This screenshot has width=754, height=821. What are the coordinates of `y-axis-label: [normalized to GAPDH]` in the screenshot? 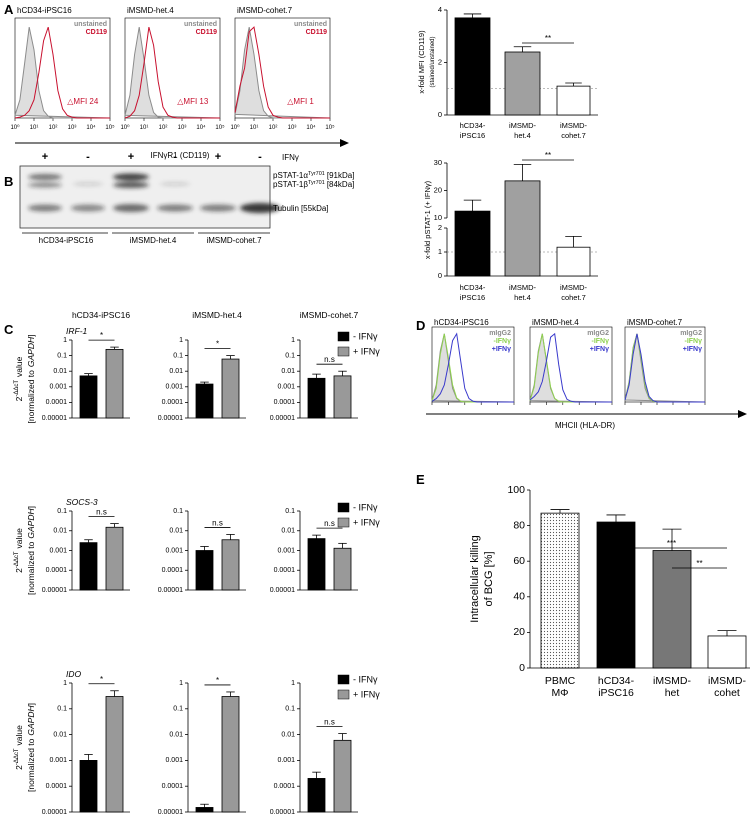 It's located at (31, 550).